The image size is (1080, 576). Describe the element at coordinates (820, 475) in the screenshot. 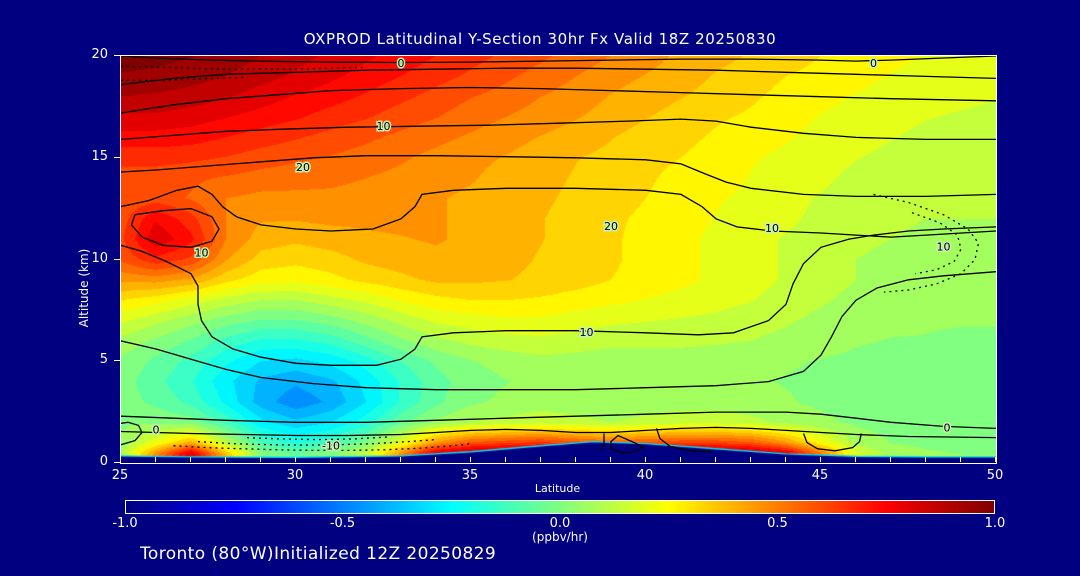

I see `x-tick-label: 45` at that location.